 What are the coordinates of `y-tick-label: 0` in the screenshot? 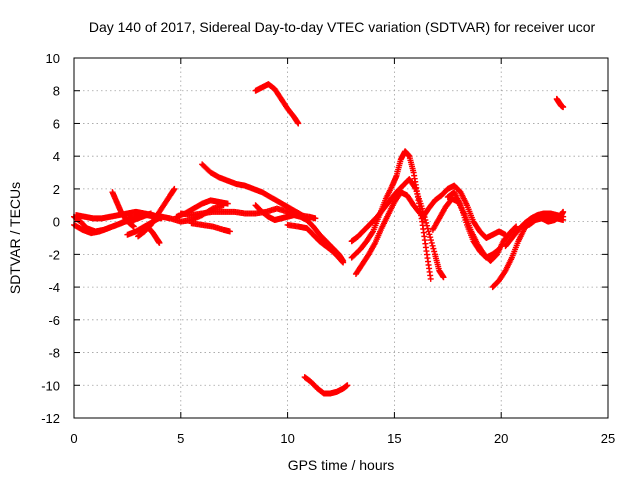 It's located at (56, 222).